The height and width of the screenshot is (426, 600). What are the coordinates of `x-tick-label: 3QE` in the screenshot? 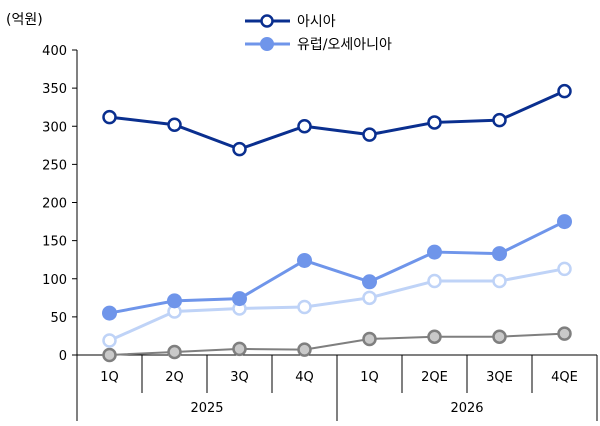 It's located at (499, 377).